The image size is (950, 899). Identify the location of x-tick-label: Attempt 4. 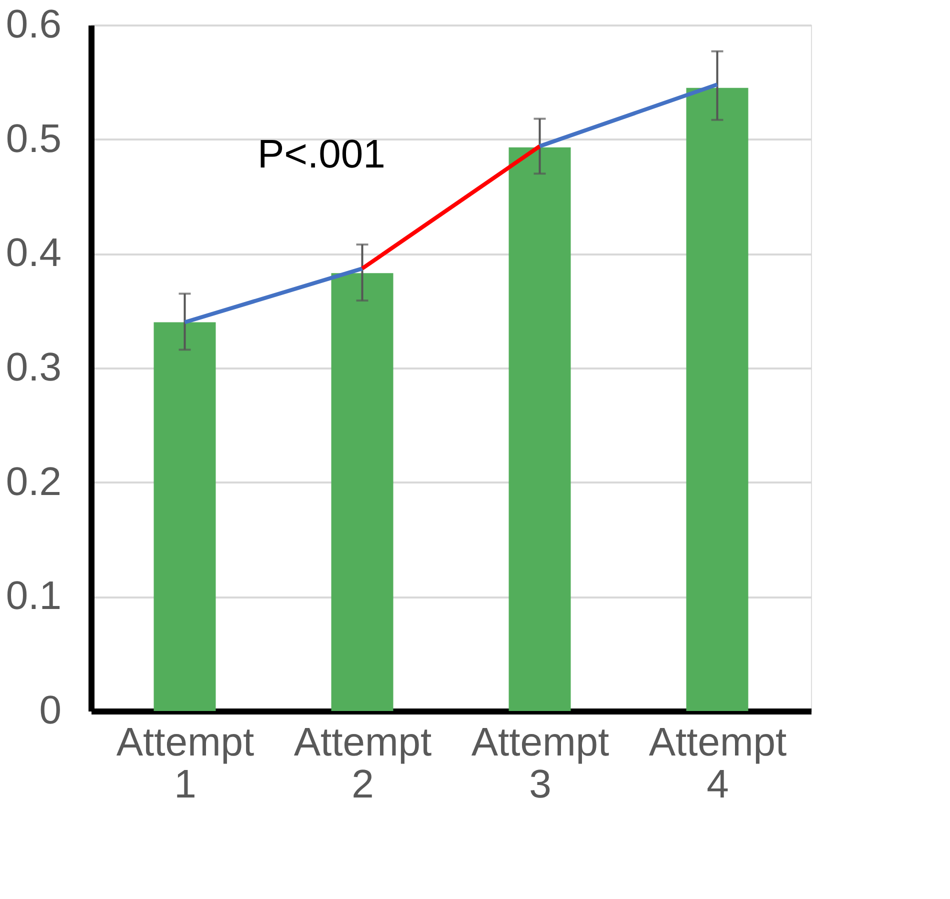
(717, 763).